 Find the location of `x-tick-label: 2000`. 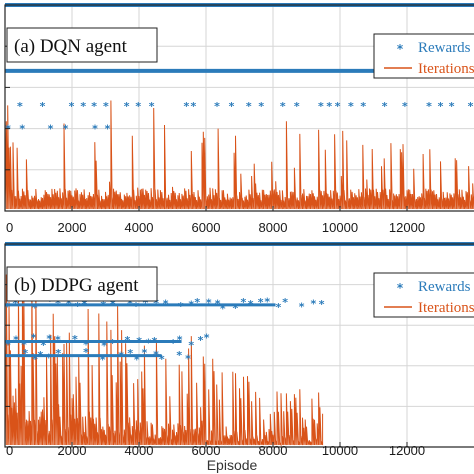

x-tick-label: 2000 is located at coordinates (72, 450).